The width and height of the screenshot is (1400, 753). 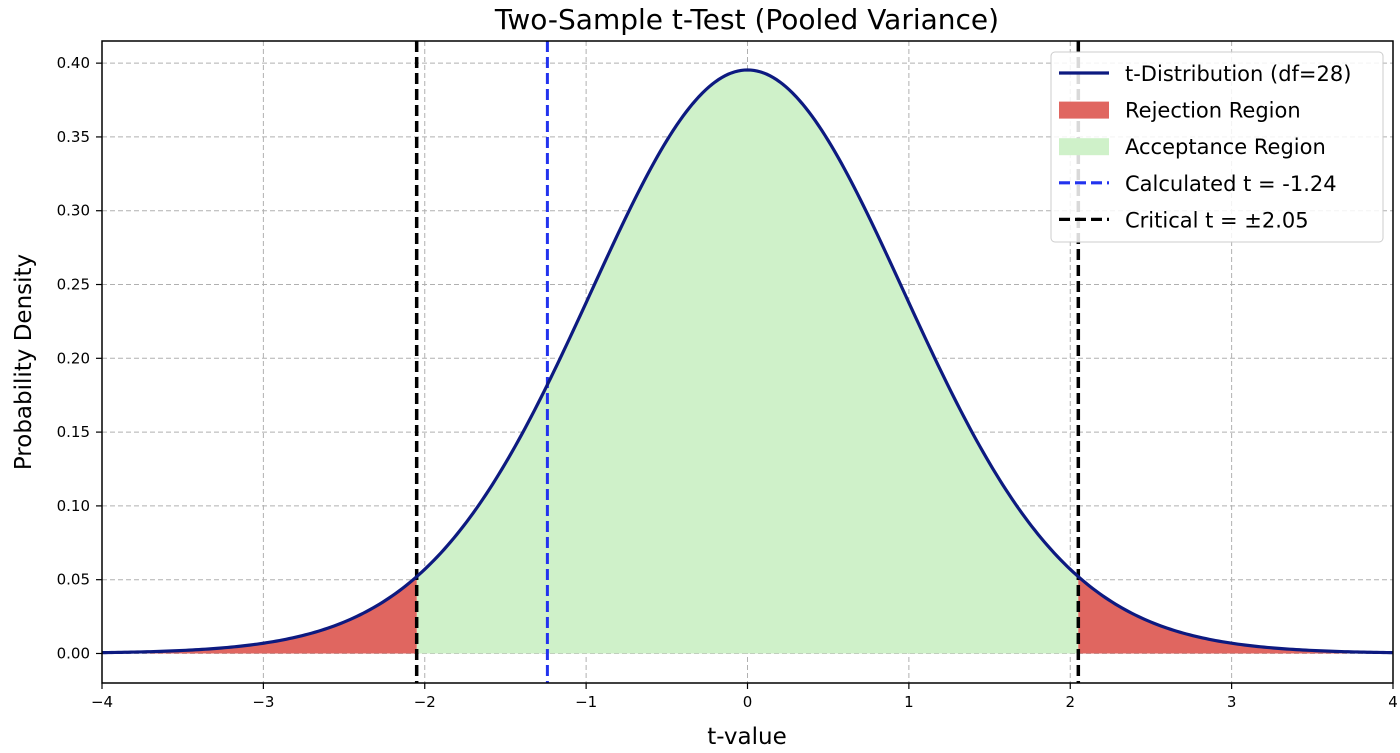 I want to click on x-tick-label: 4, so click(x=1393, y=702).